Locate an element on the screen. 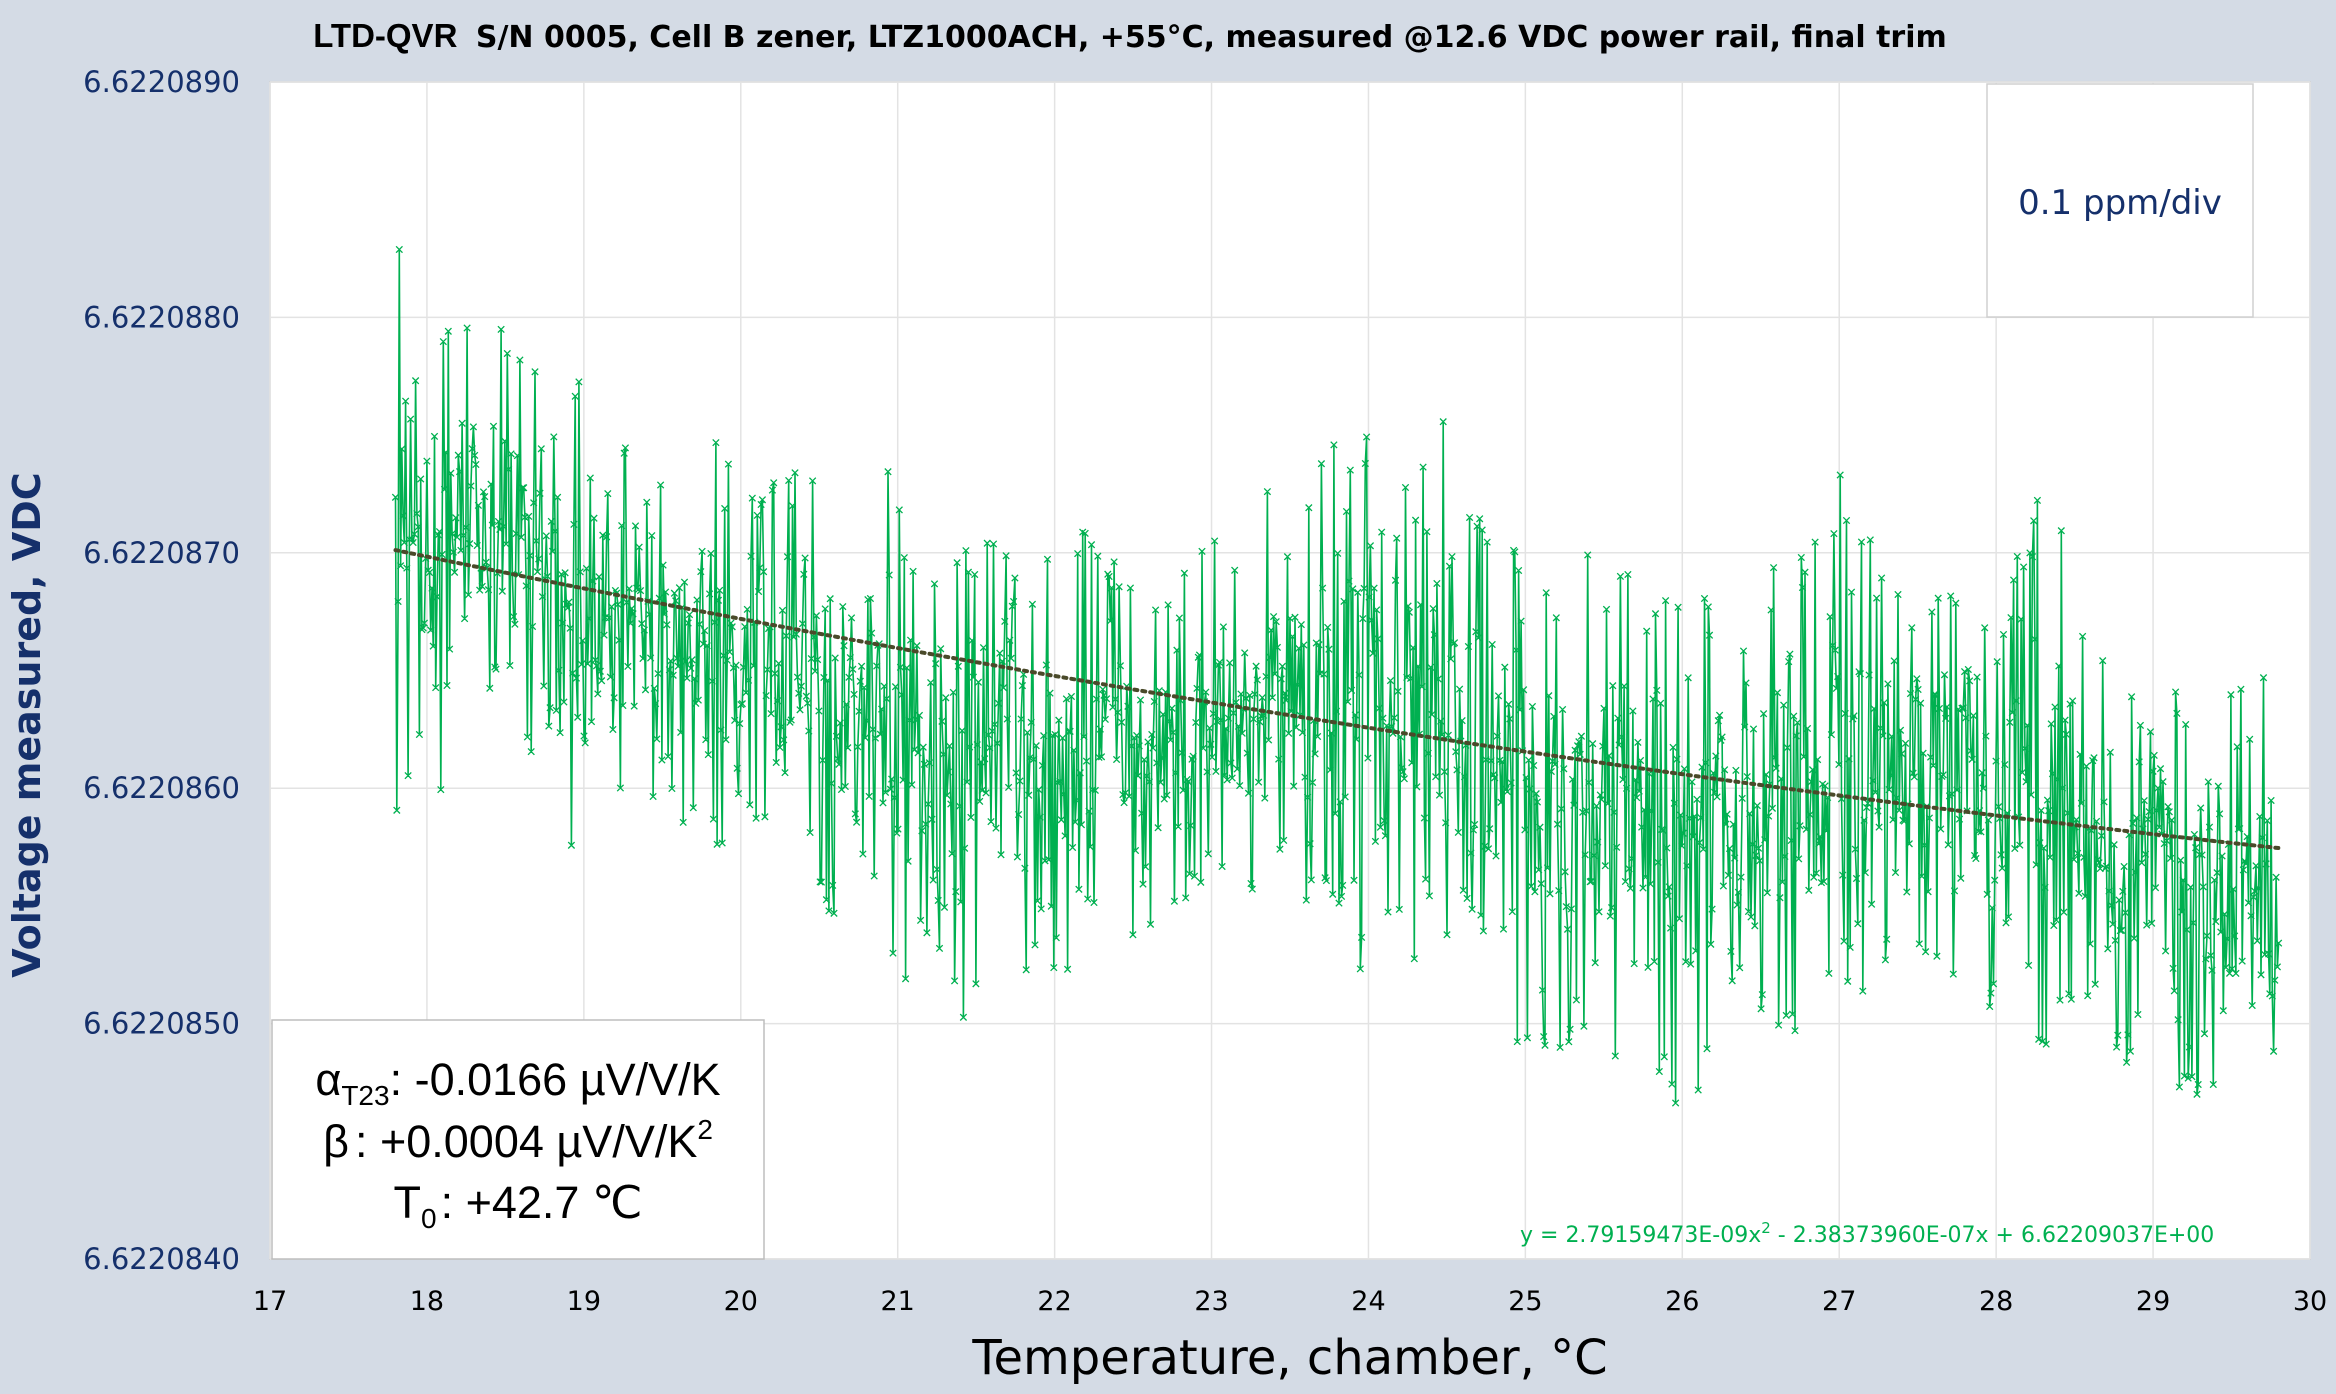 This screenshot has height=1394, width=2336. coefficient-box is located at coordinates (518, 1139).